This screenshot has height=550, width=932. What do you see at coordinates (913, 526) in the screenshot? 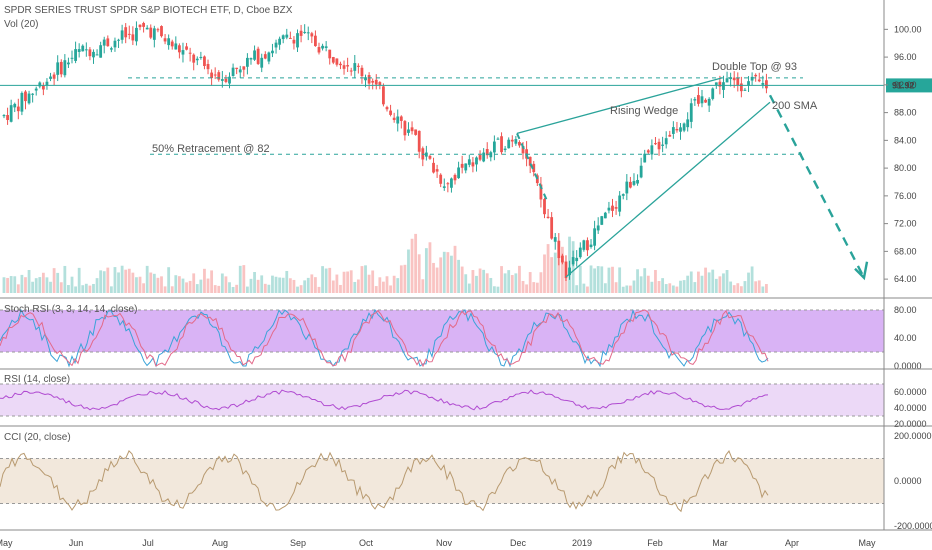
I see `indicator-tick-label: -200.0000` at bounding box center [913, 526].